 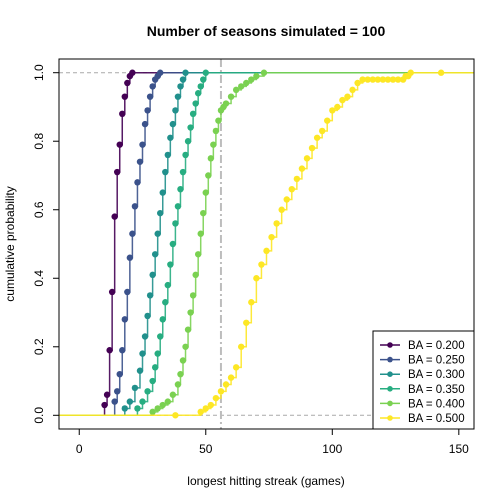 What do you see at coordinates (266, 31) in the screenshot?
I see `chart-title: Number of seasons simulated = 100` at bounding box center [266, 31].